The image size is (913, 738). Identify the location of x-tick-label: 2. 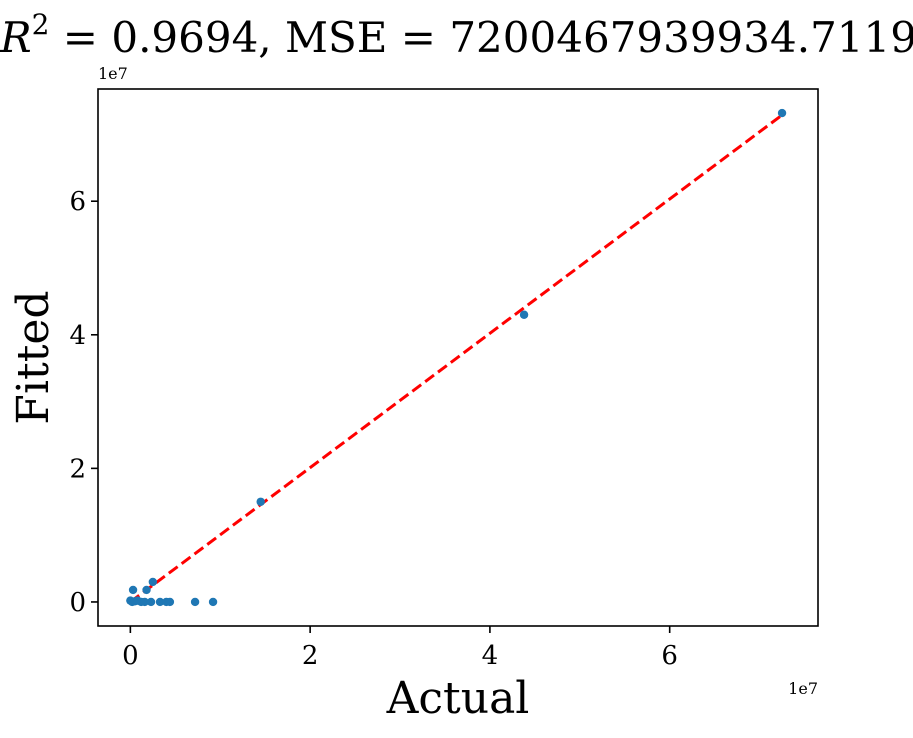
(310, 656).